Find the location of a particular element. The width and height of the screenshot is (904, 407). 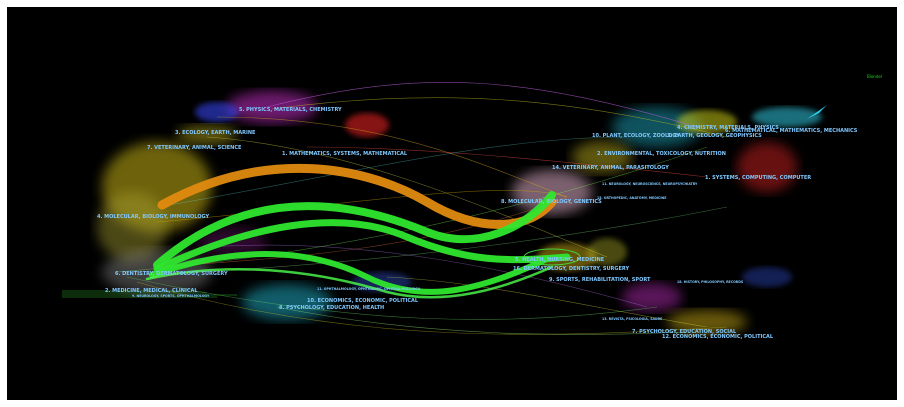

right-label: 13. REVISTA, PSICOLOGIA, SAUDE is located at coordinates (632, 319).